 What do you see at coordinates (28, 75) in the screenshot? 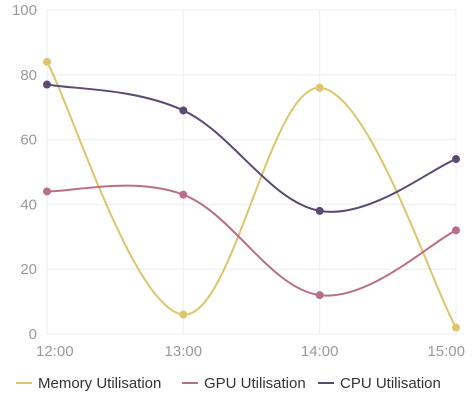
I see `y-tick-label: 80` at bounding box center [28, 75].